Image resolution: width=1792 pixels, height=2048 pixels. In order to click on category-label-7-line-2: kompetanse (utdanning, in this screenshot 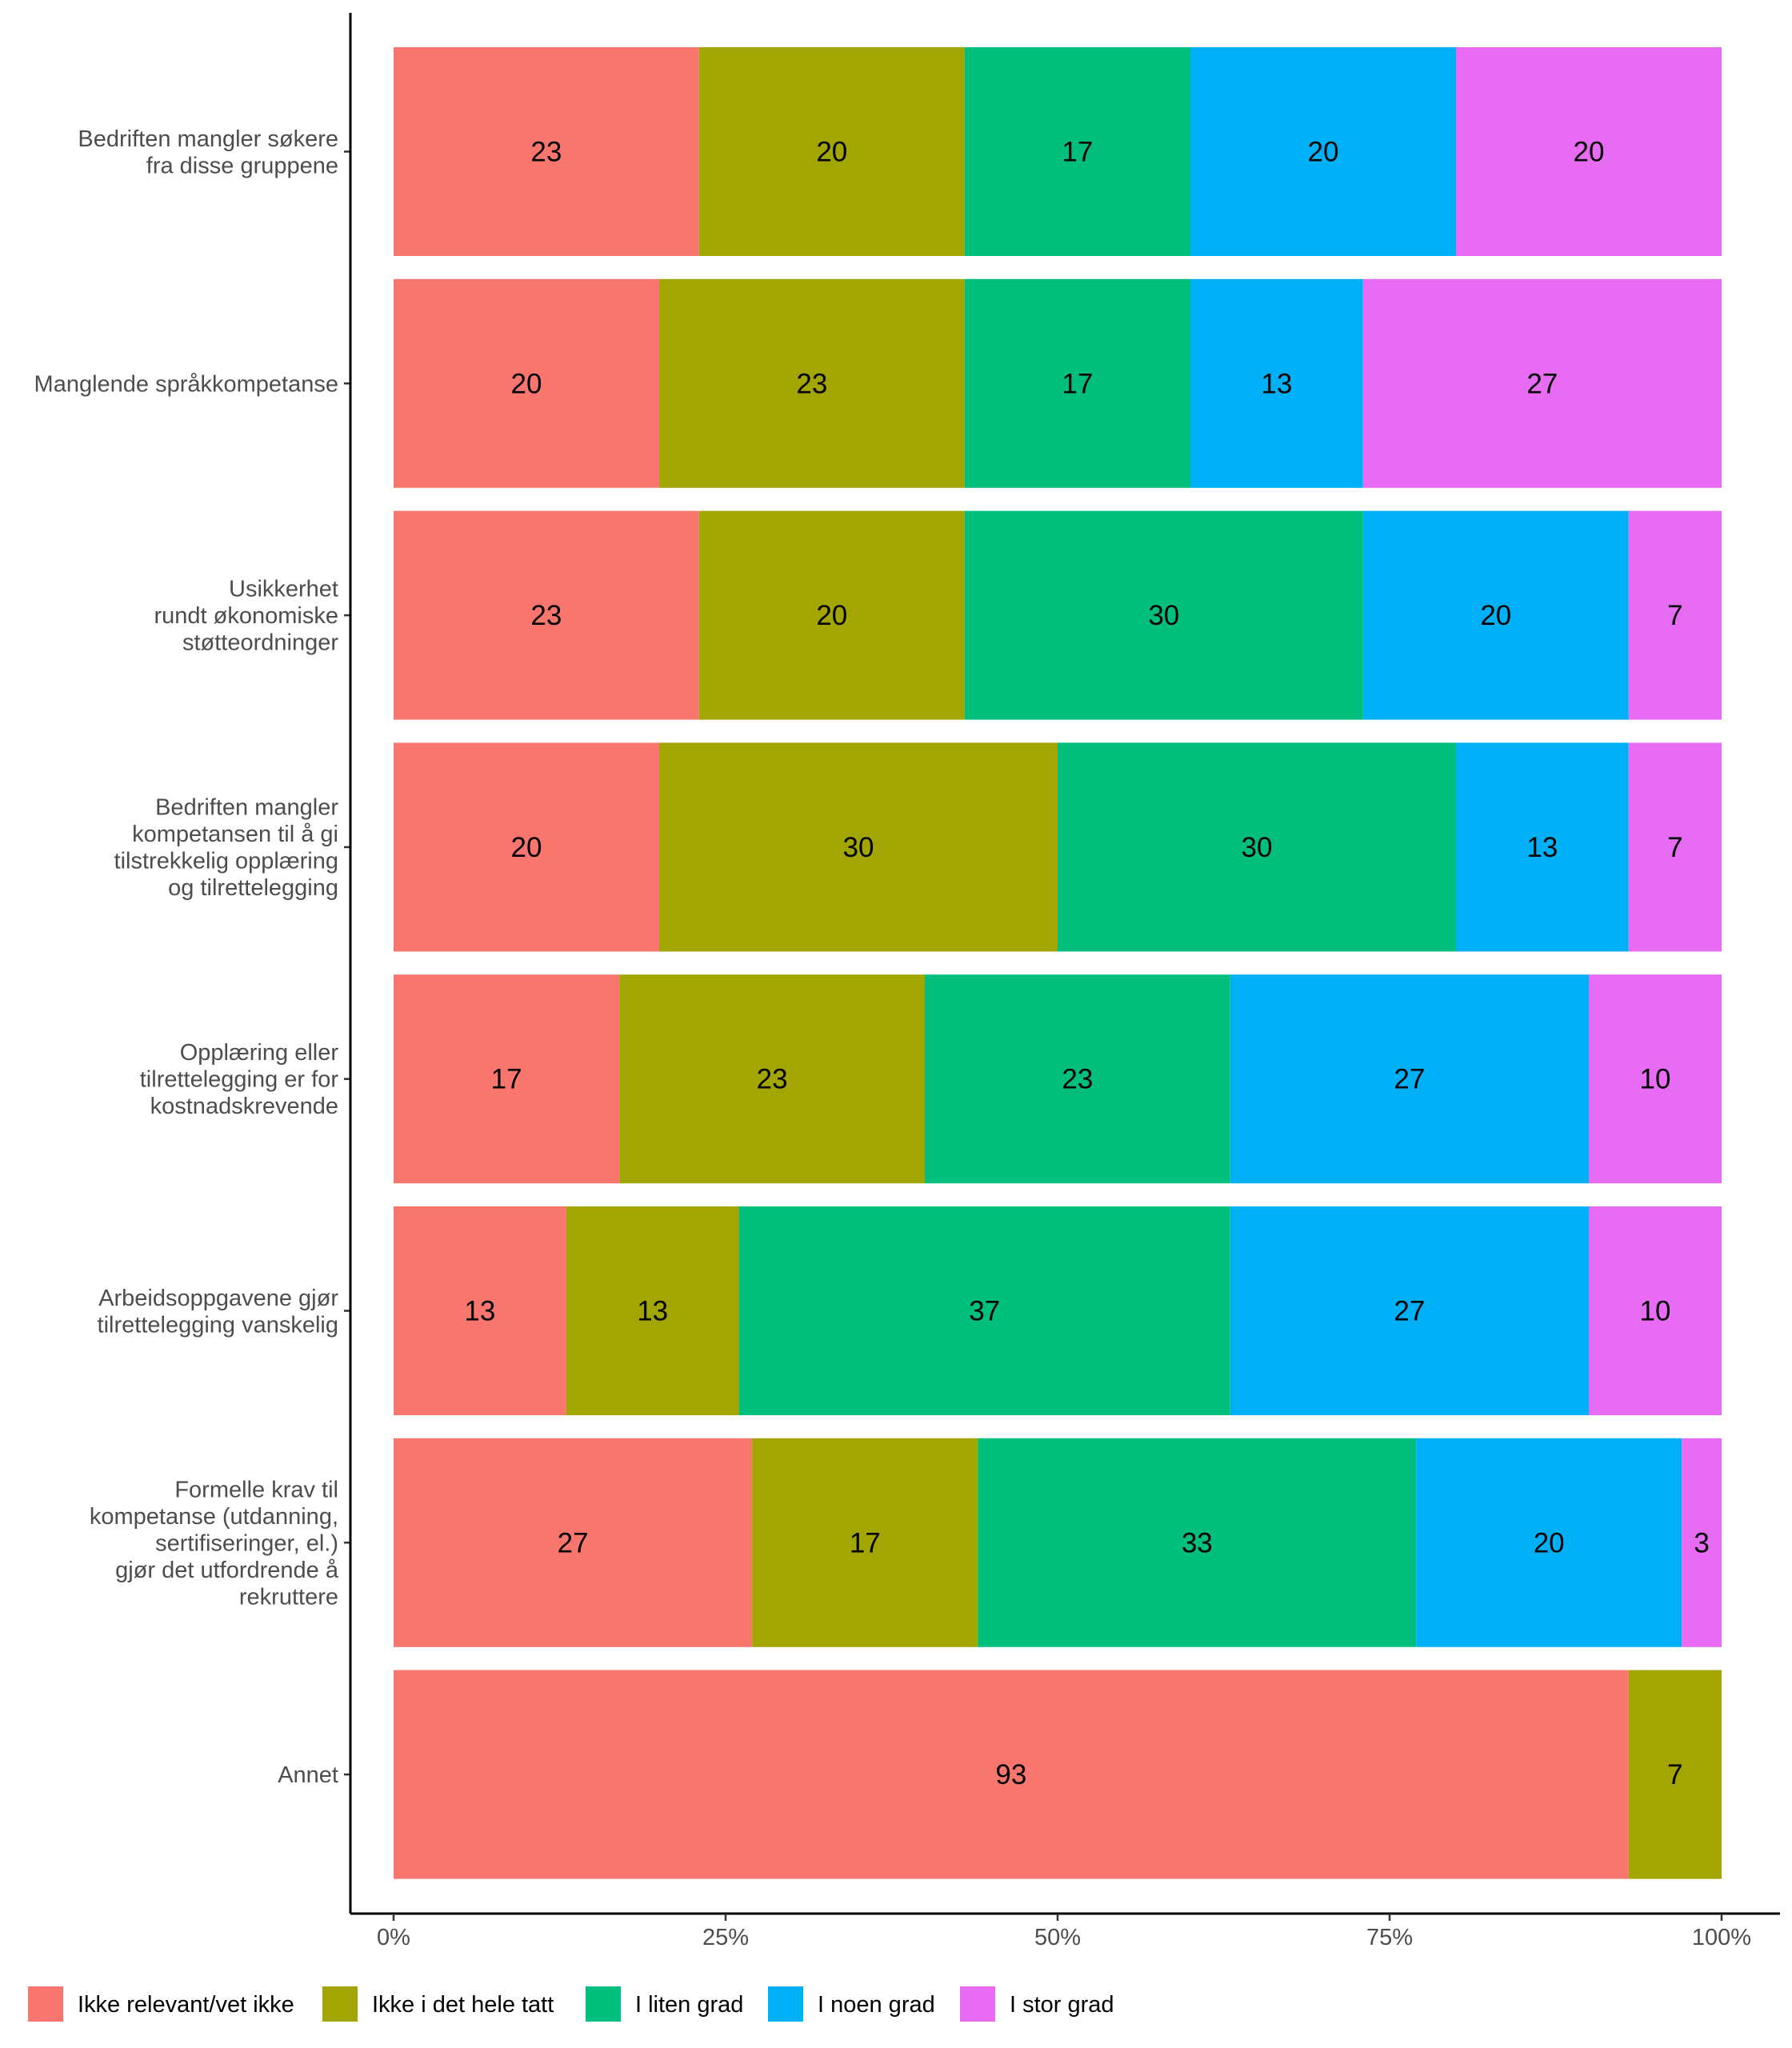, I will do `click(214, 1517)`.